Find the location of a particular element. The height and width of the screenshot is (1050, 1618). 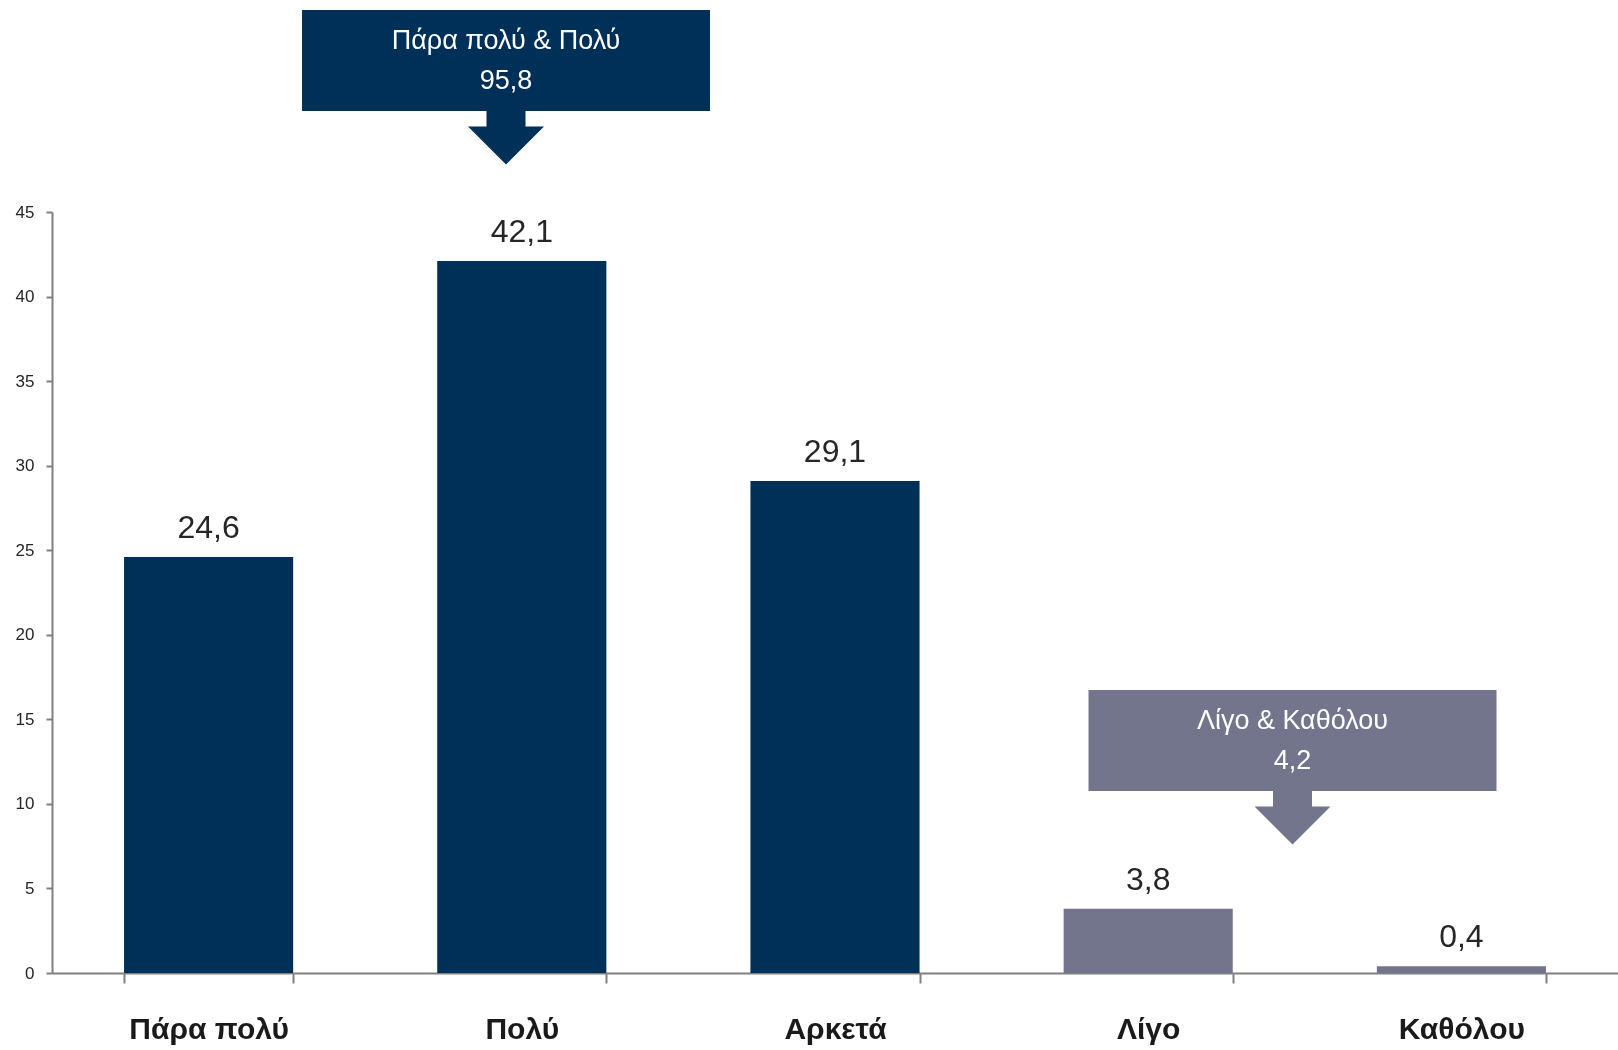

y-tick-label: 5 is located at coordinates (30, 888).